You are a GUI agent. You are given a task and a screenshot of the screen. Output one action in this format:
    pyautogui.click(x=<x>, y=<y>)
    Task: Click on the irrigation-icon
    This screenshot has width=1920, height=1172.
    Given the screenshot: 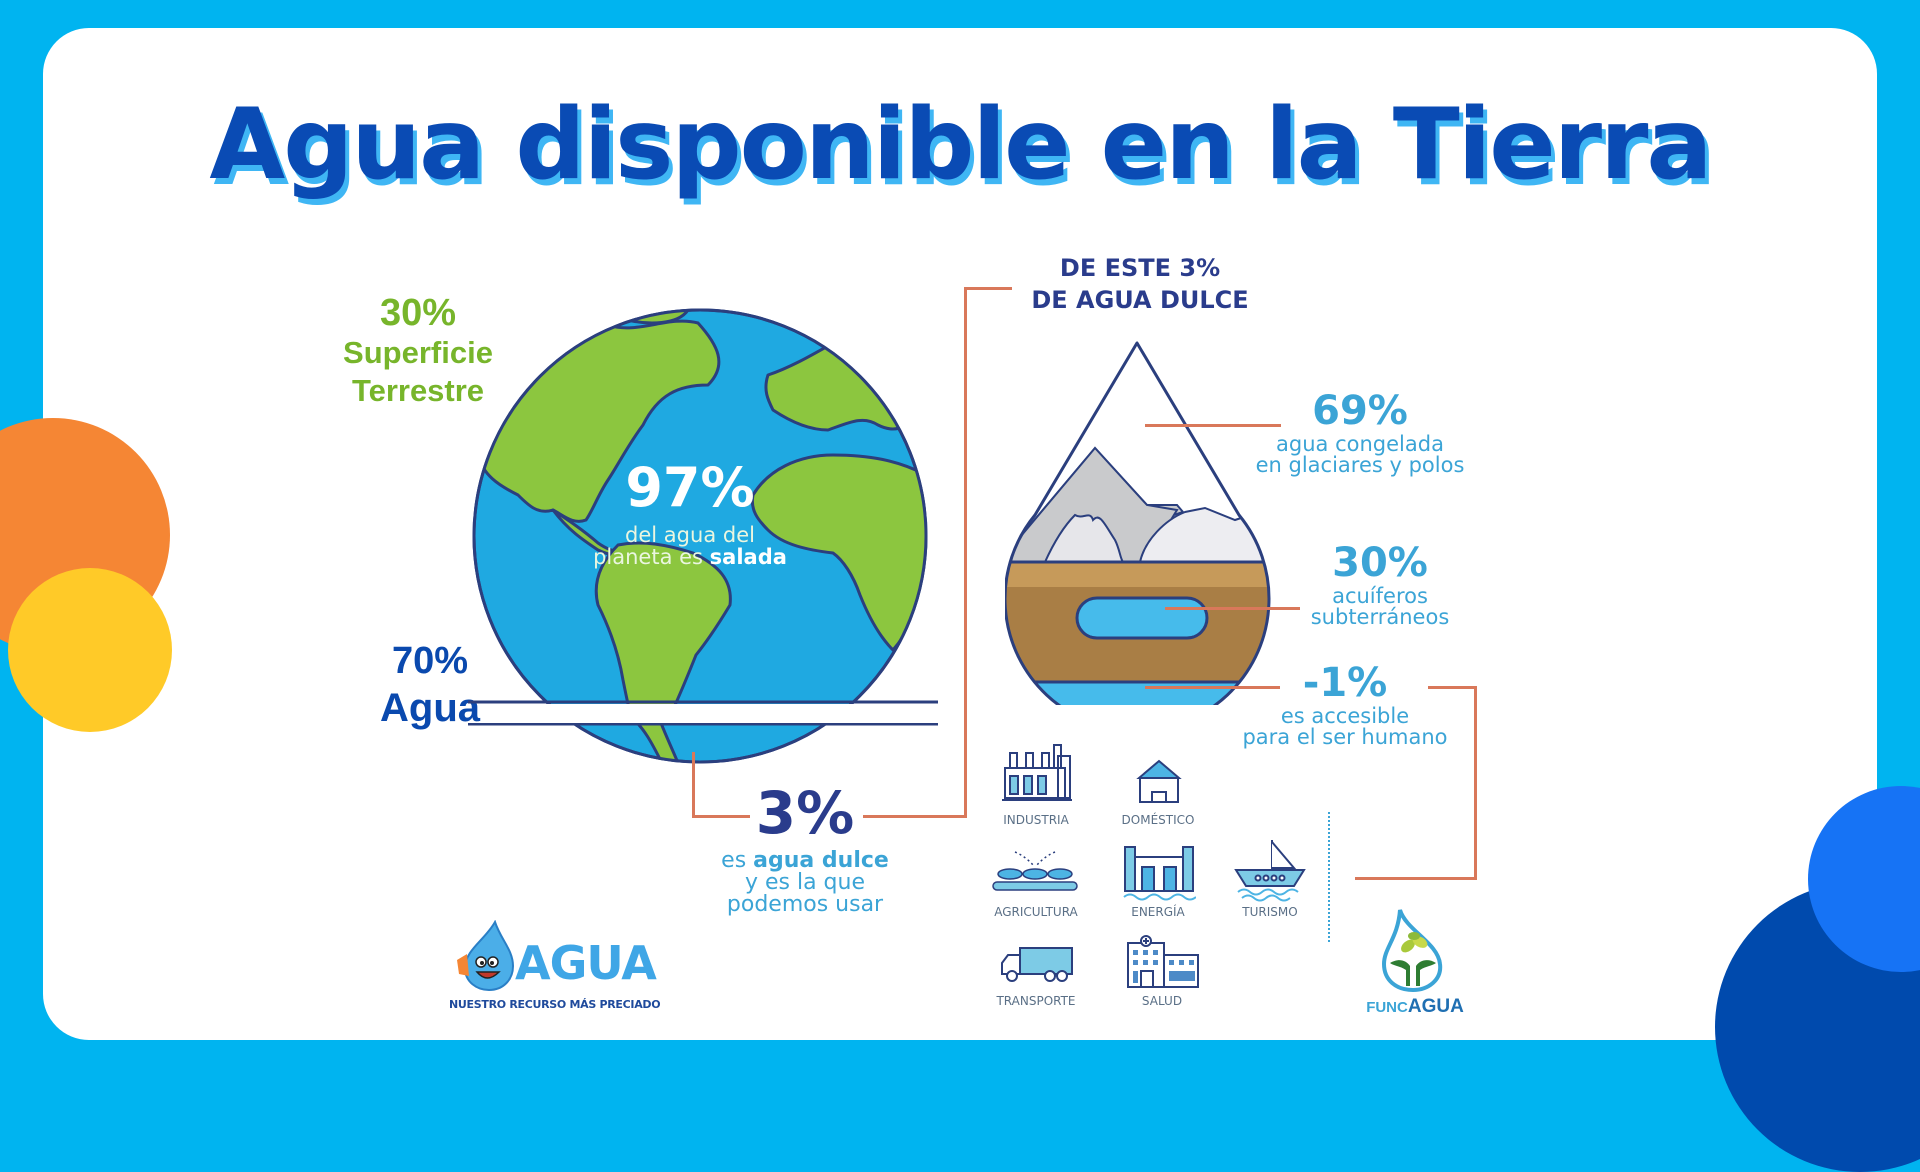 What is the action you would take?
    pyautogui.click(x=1035, y=871)
    